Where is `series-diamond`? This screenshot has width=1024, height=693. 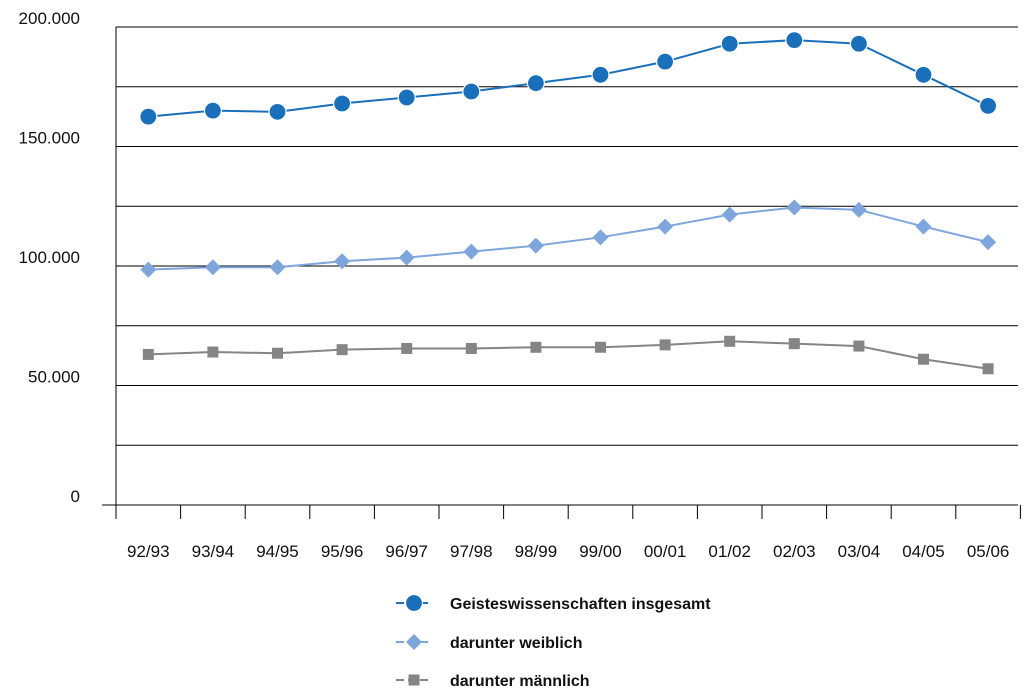
series-diamond is located at coordinates (568, 238).